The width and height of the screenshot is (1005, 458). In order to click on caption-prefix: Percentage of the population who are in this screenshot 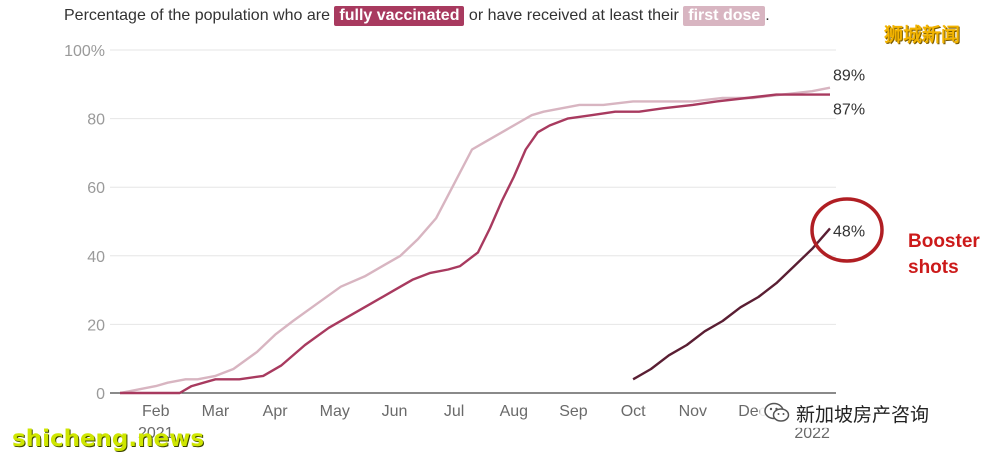, I will do `click(197, 15)`.